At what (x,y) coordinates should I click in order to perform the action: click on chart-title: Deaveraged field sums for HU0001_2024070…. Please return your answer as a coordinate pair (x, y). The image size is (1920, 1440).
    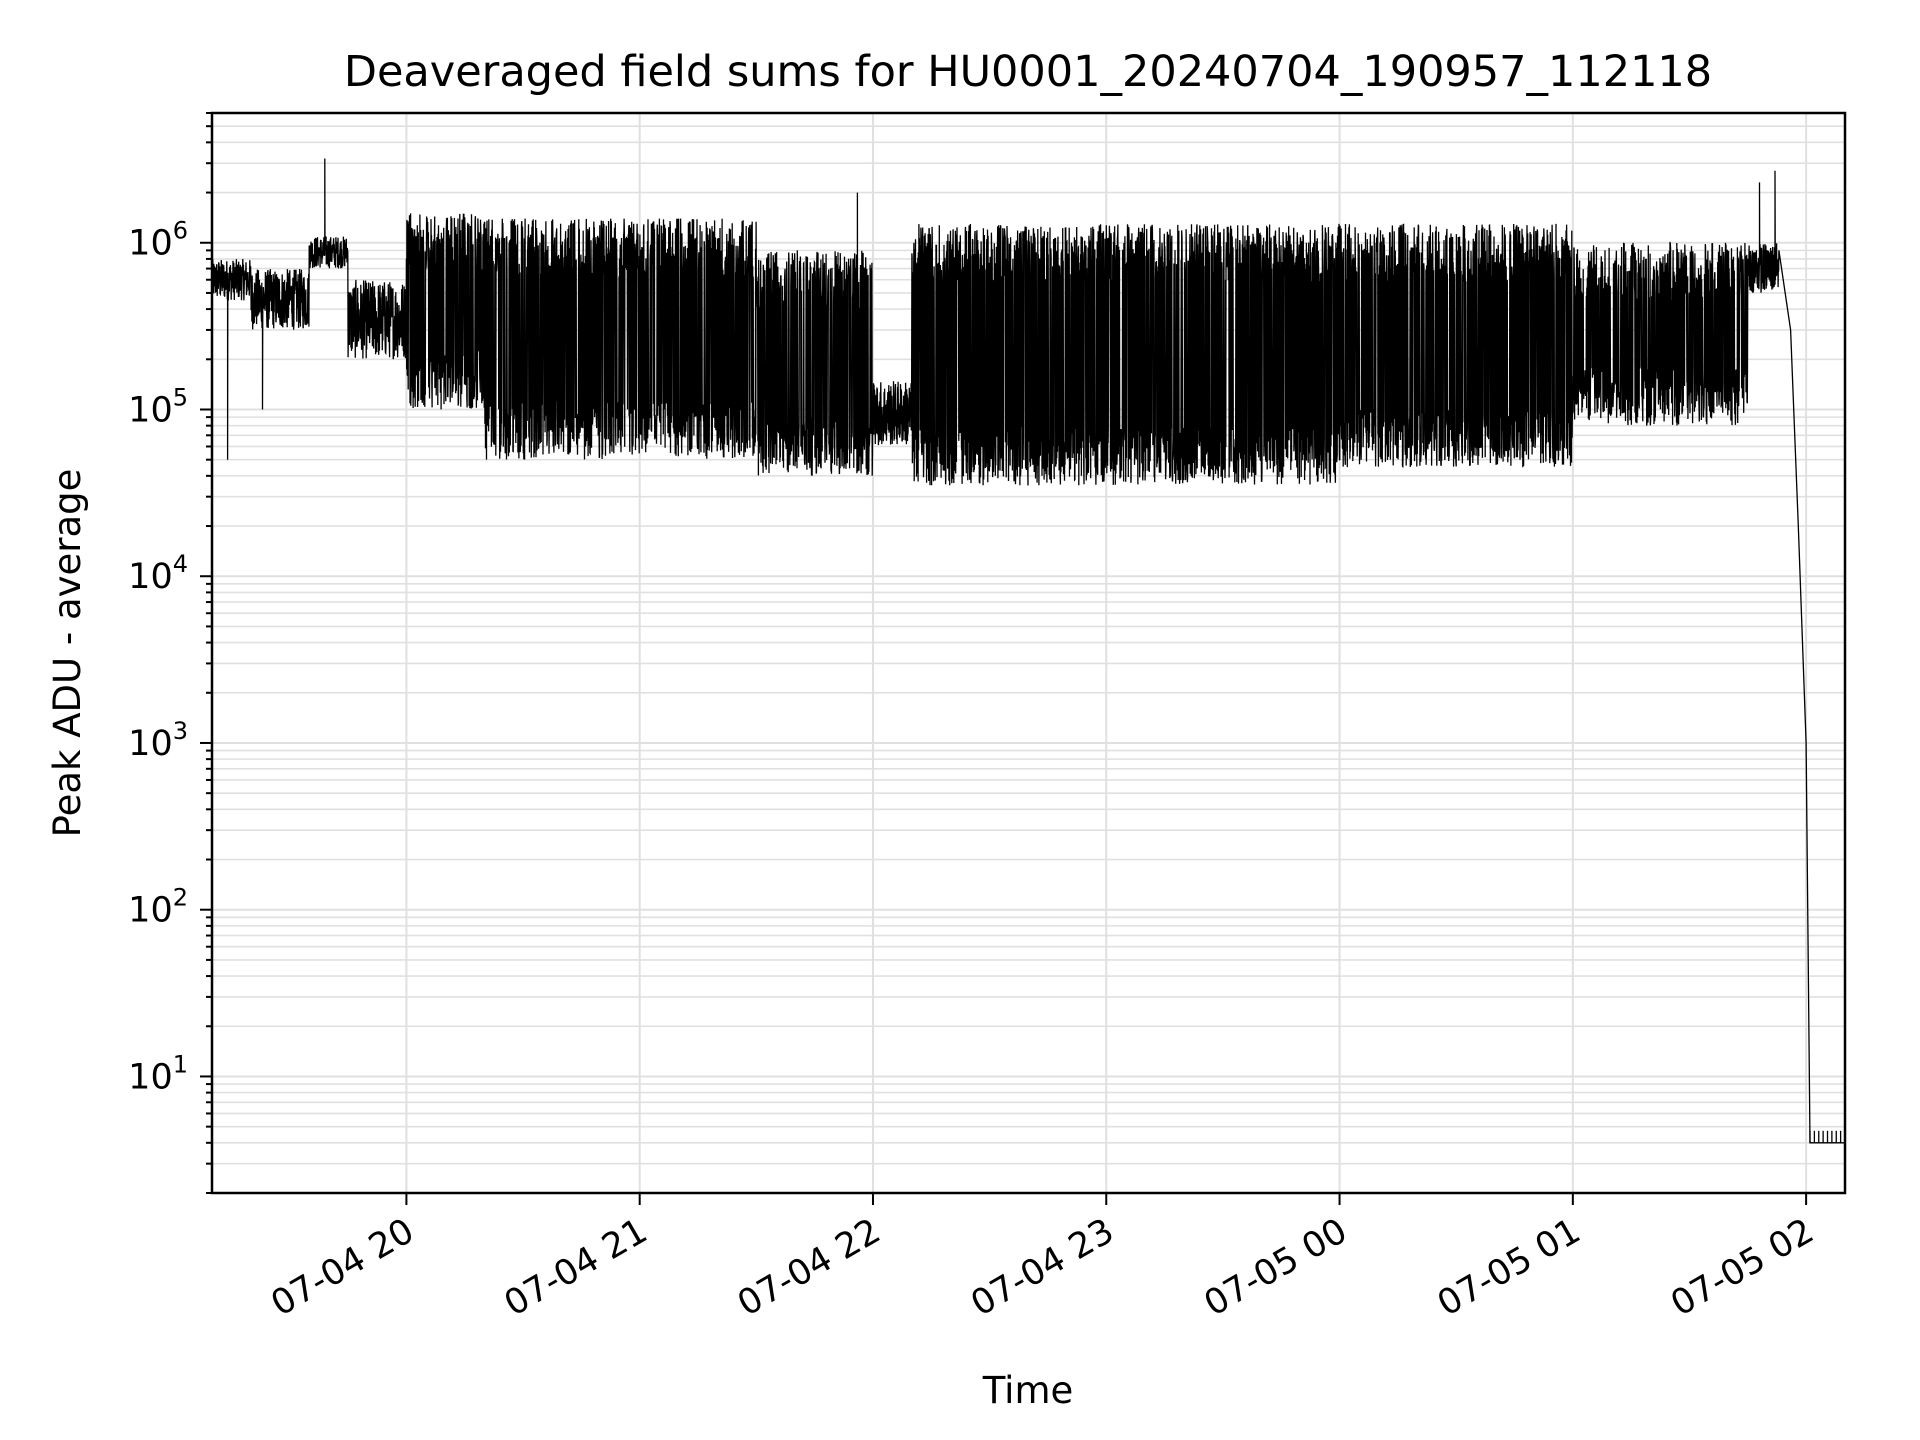
    Looking at the image, I should click on (1028, 72).